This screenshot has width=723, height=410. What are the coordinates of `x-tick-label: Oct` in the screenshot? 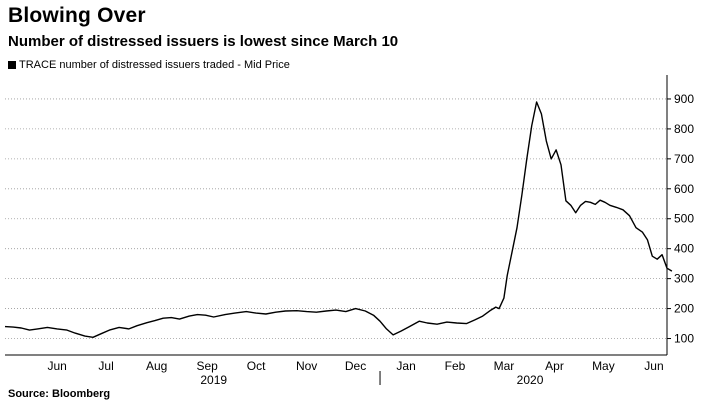 It's located at (256, 366).